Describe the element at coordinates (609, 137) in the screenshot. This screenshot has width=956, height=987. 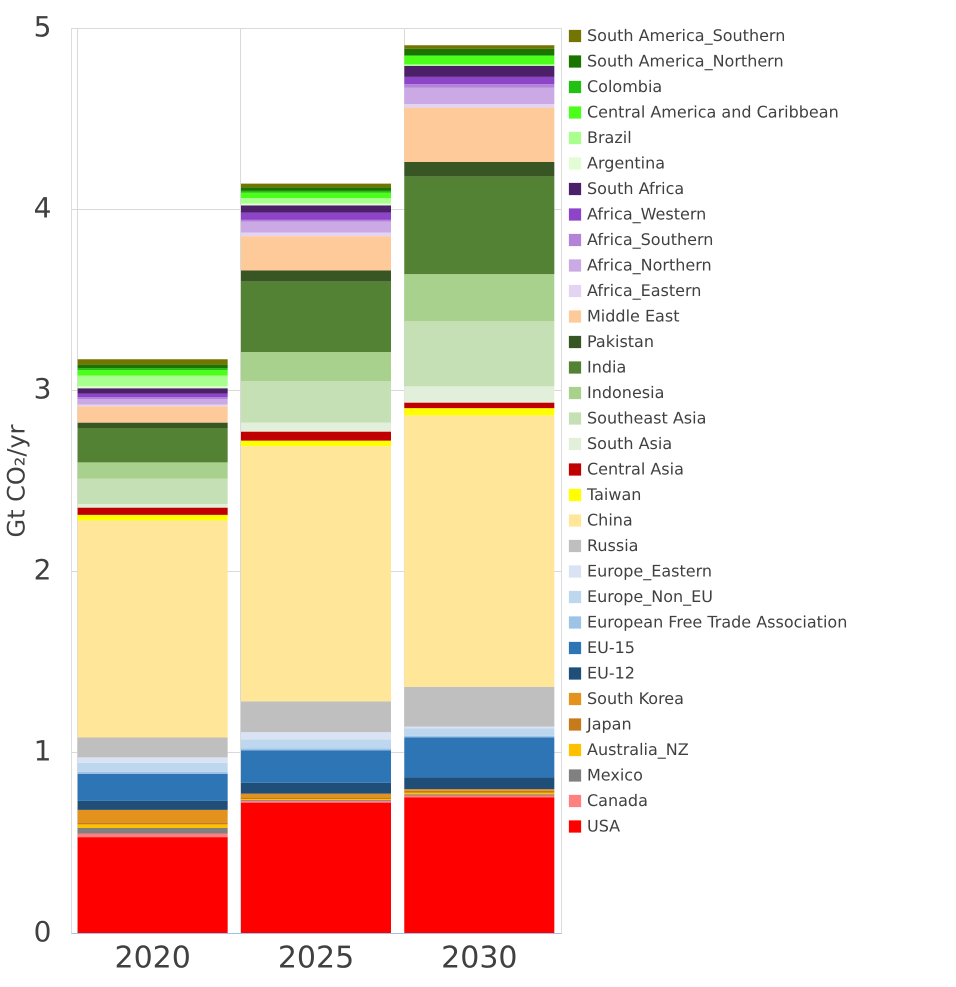
I see `legend-label: Brazil` at that location.